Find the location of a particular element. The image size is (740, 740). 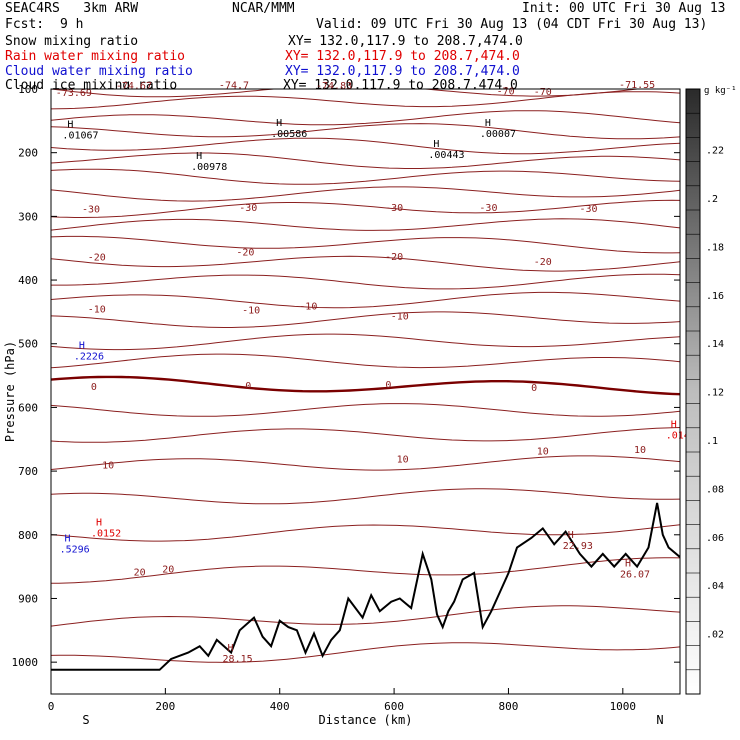

fcst-label: Fcst: is located at coordinates (25, 24).